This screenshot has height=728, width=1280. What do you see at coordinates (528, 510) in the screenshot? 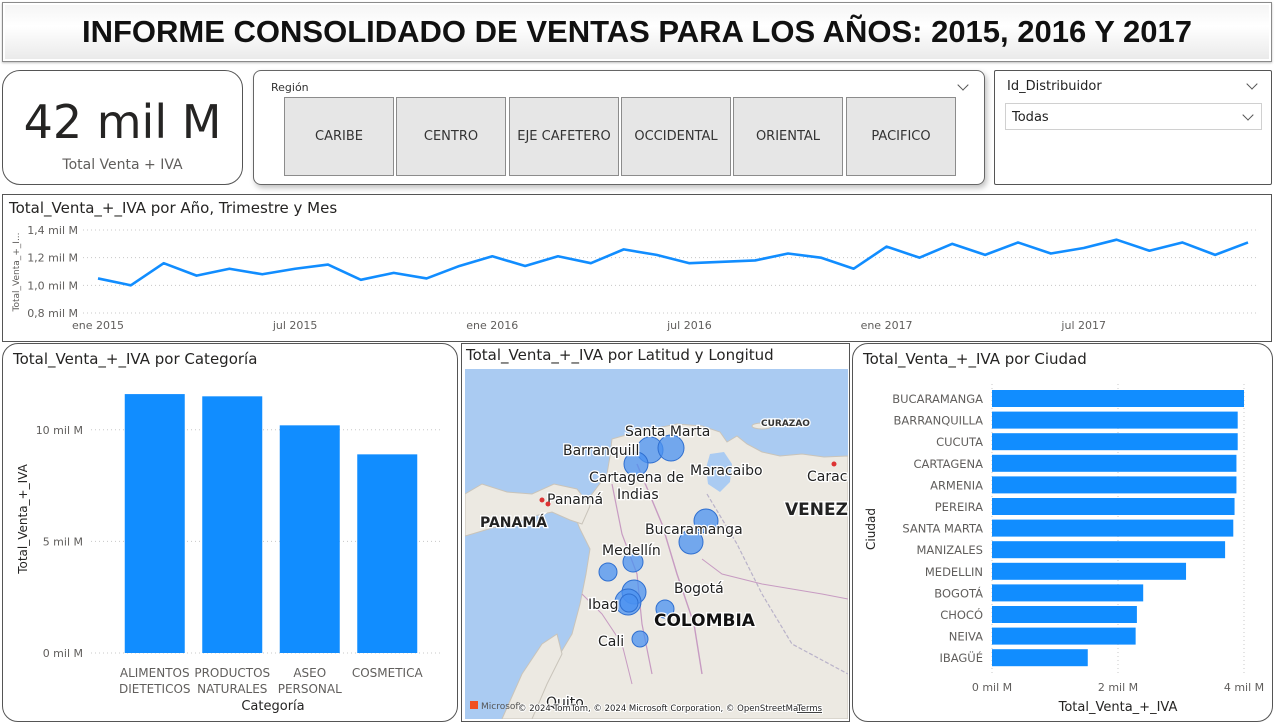
I see `map-land-panama` at bounding box center [528, 510].